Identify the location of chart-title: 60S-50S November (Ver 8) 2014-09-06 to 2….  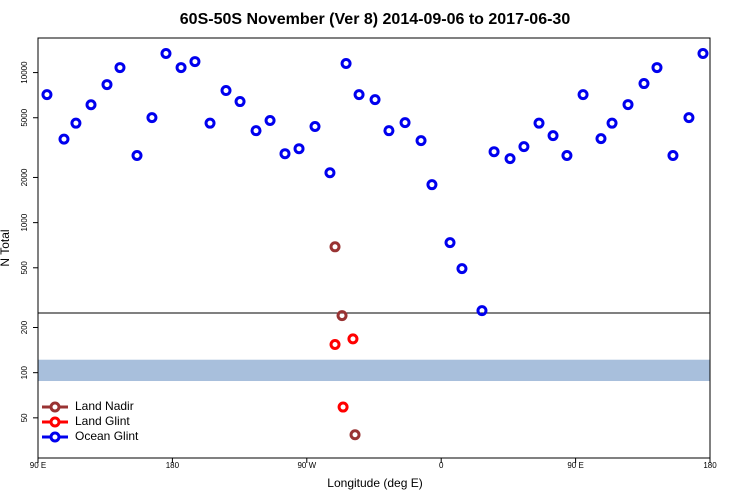
(375, 19).